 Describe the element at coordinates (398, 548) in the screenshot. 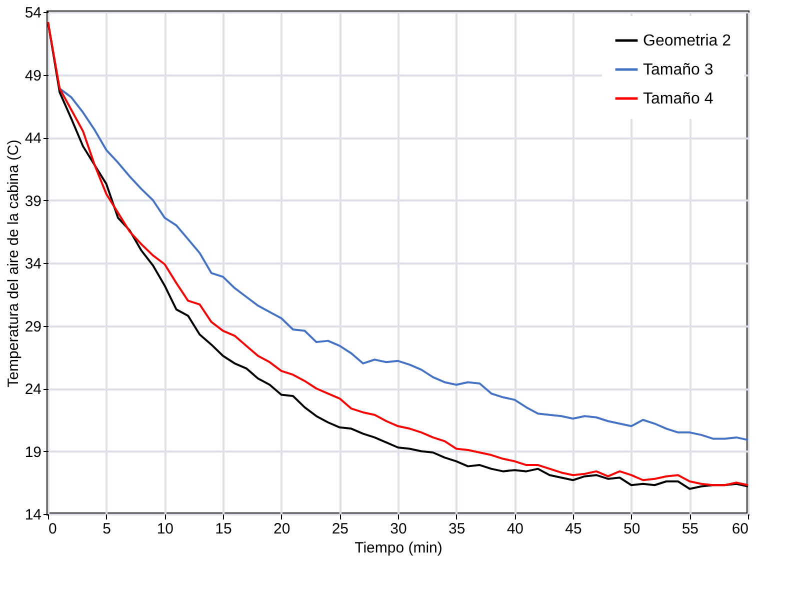

I see `x-axis-title: Tiempo (min)` at that location.